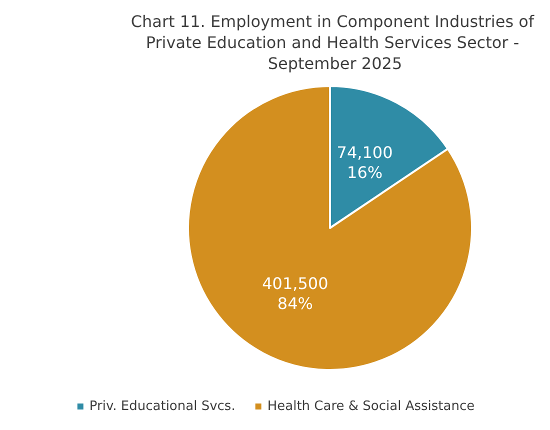  What do you see at coordinates (371, 406) in the screenshot?
I see `legend-label: Health Care & Social Assistance` at bounding box center [371, 406].